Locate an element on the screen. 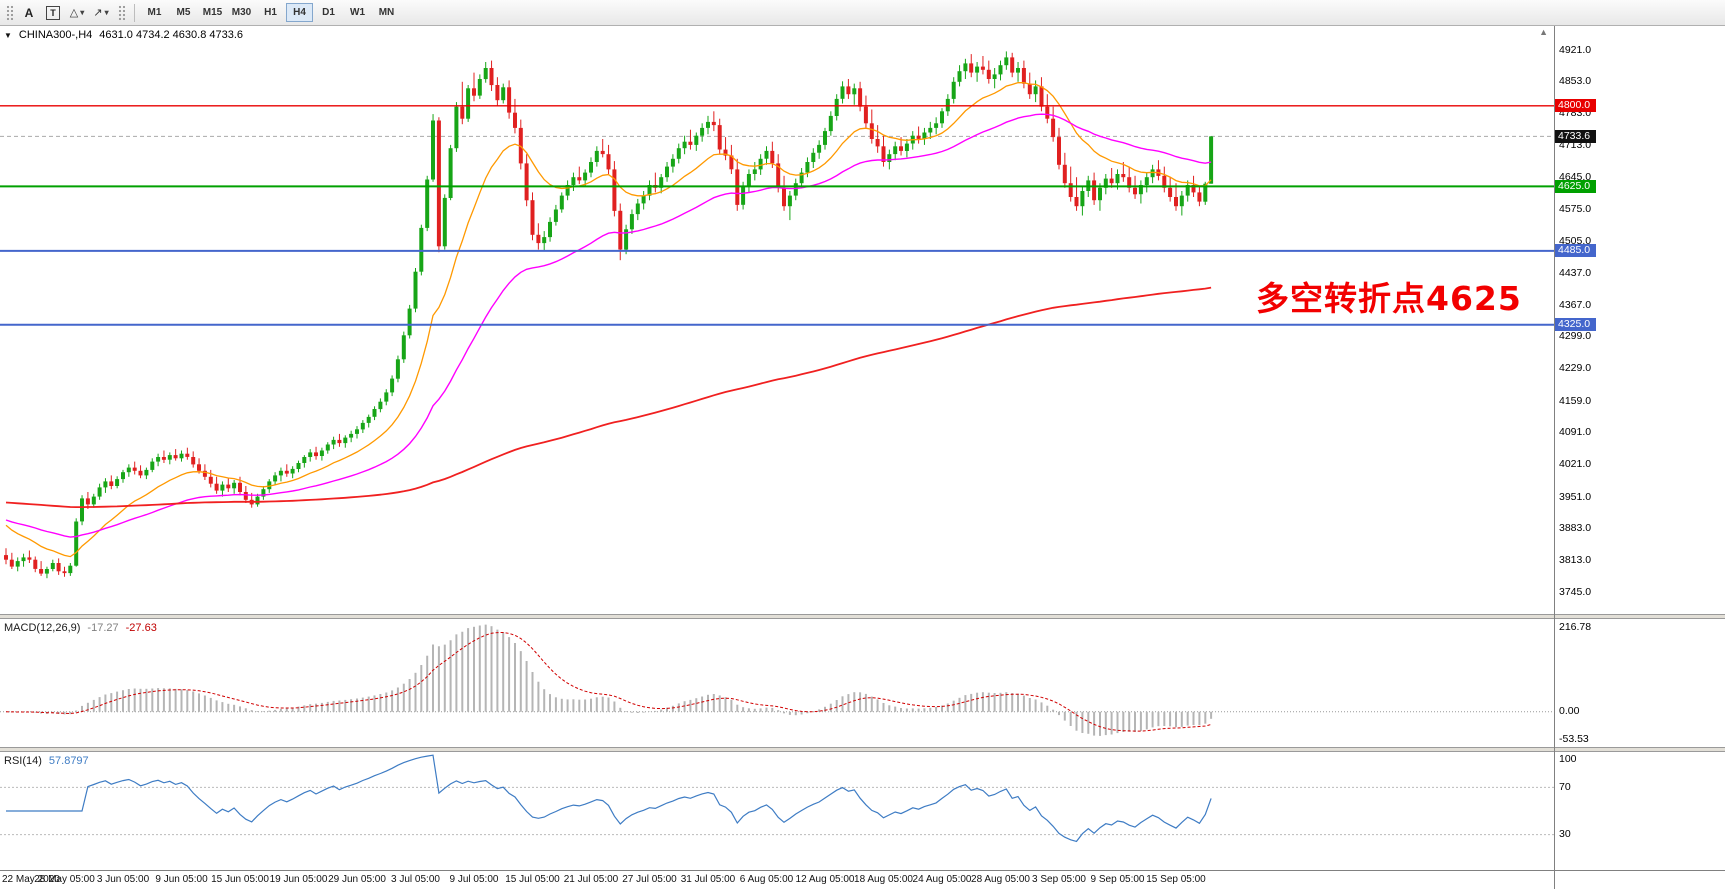  macd-signal-value: -27.63 is located at coordinates (141, 628).